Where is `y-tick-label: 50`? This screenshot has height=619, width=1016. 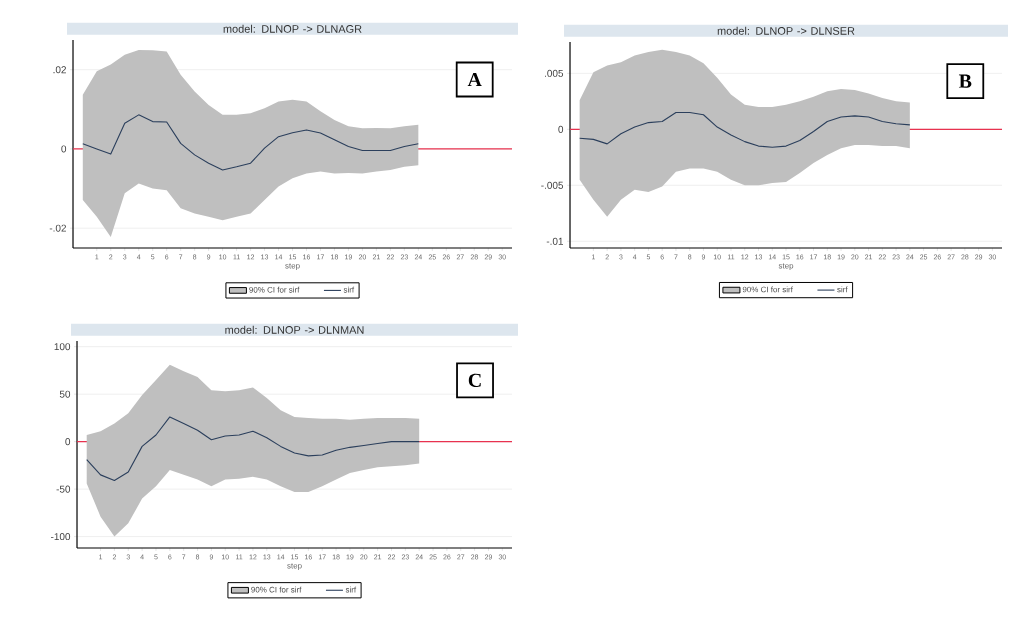
y-tick-label: 50 is located at coordinates (65, 394).